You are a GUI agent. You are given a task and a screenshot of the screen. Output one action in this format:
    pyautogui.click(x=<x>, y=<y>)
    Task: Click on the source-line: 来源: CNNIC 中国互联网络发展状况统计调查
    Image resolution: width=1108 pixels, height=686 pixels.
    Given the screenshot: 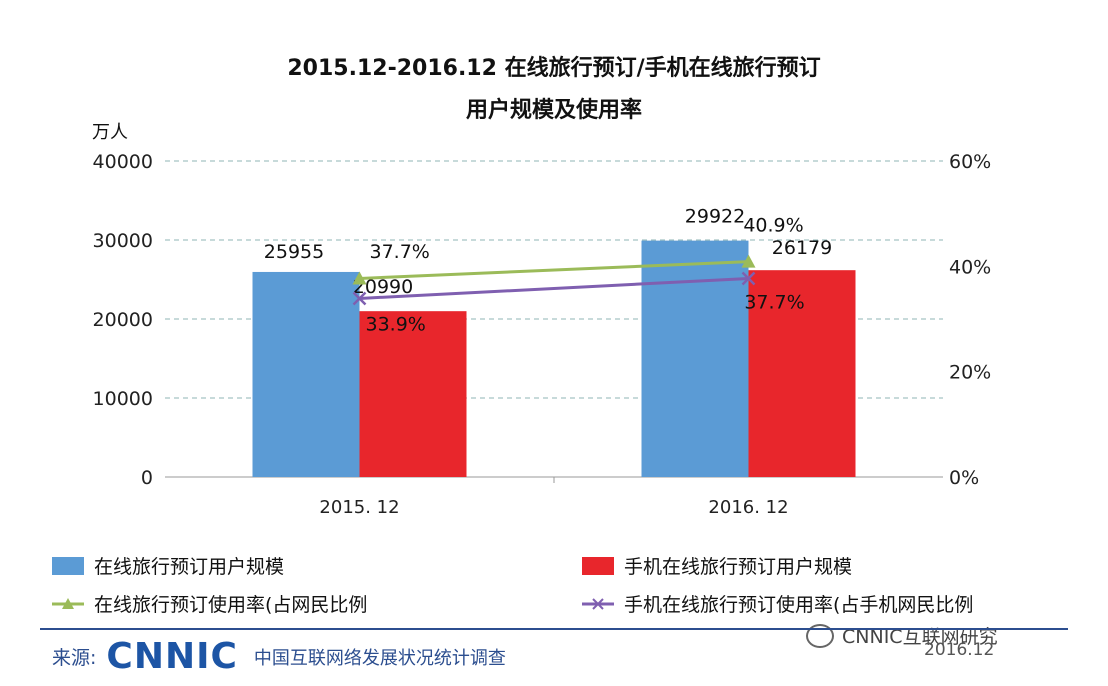 What is the action you would take?
    pyautogui.click(x=279, y=656)
    